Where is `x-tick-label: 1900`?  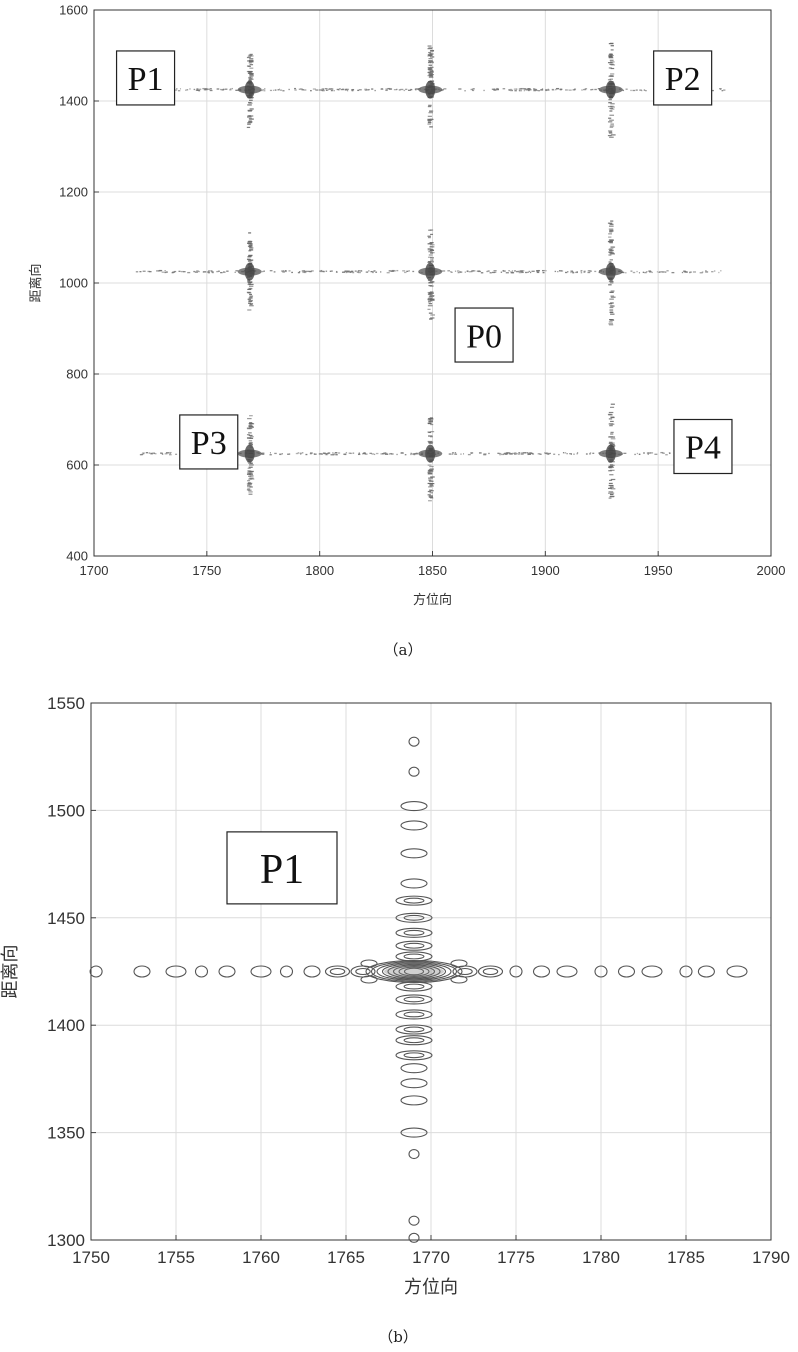
x-tick-label: 1900 is located at coordinates (545, 570).